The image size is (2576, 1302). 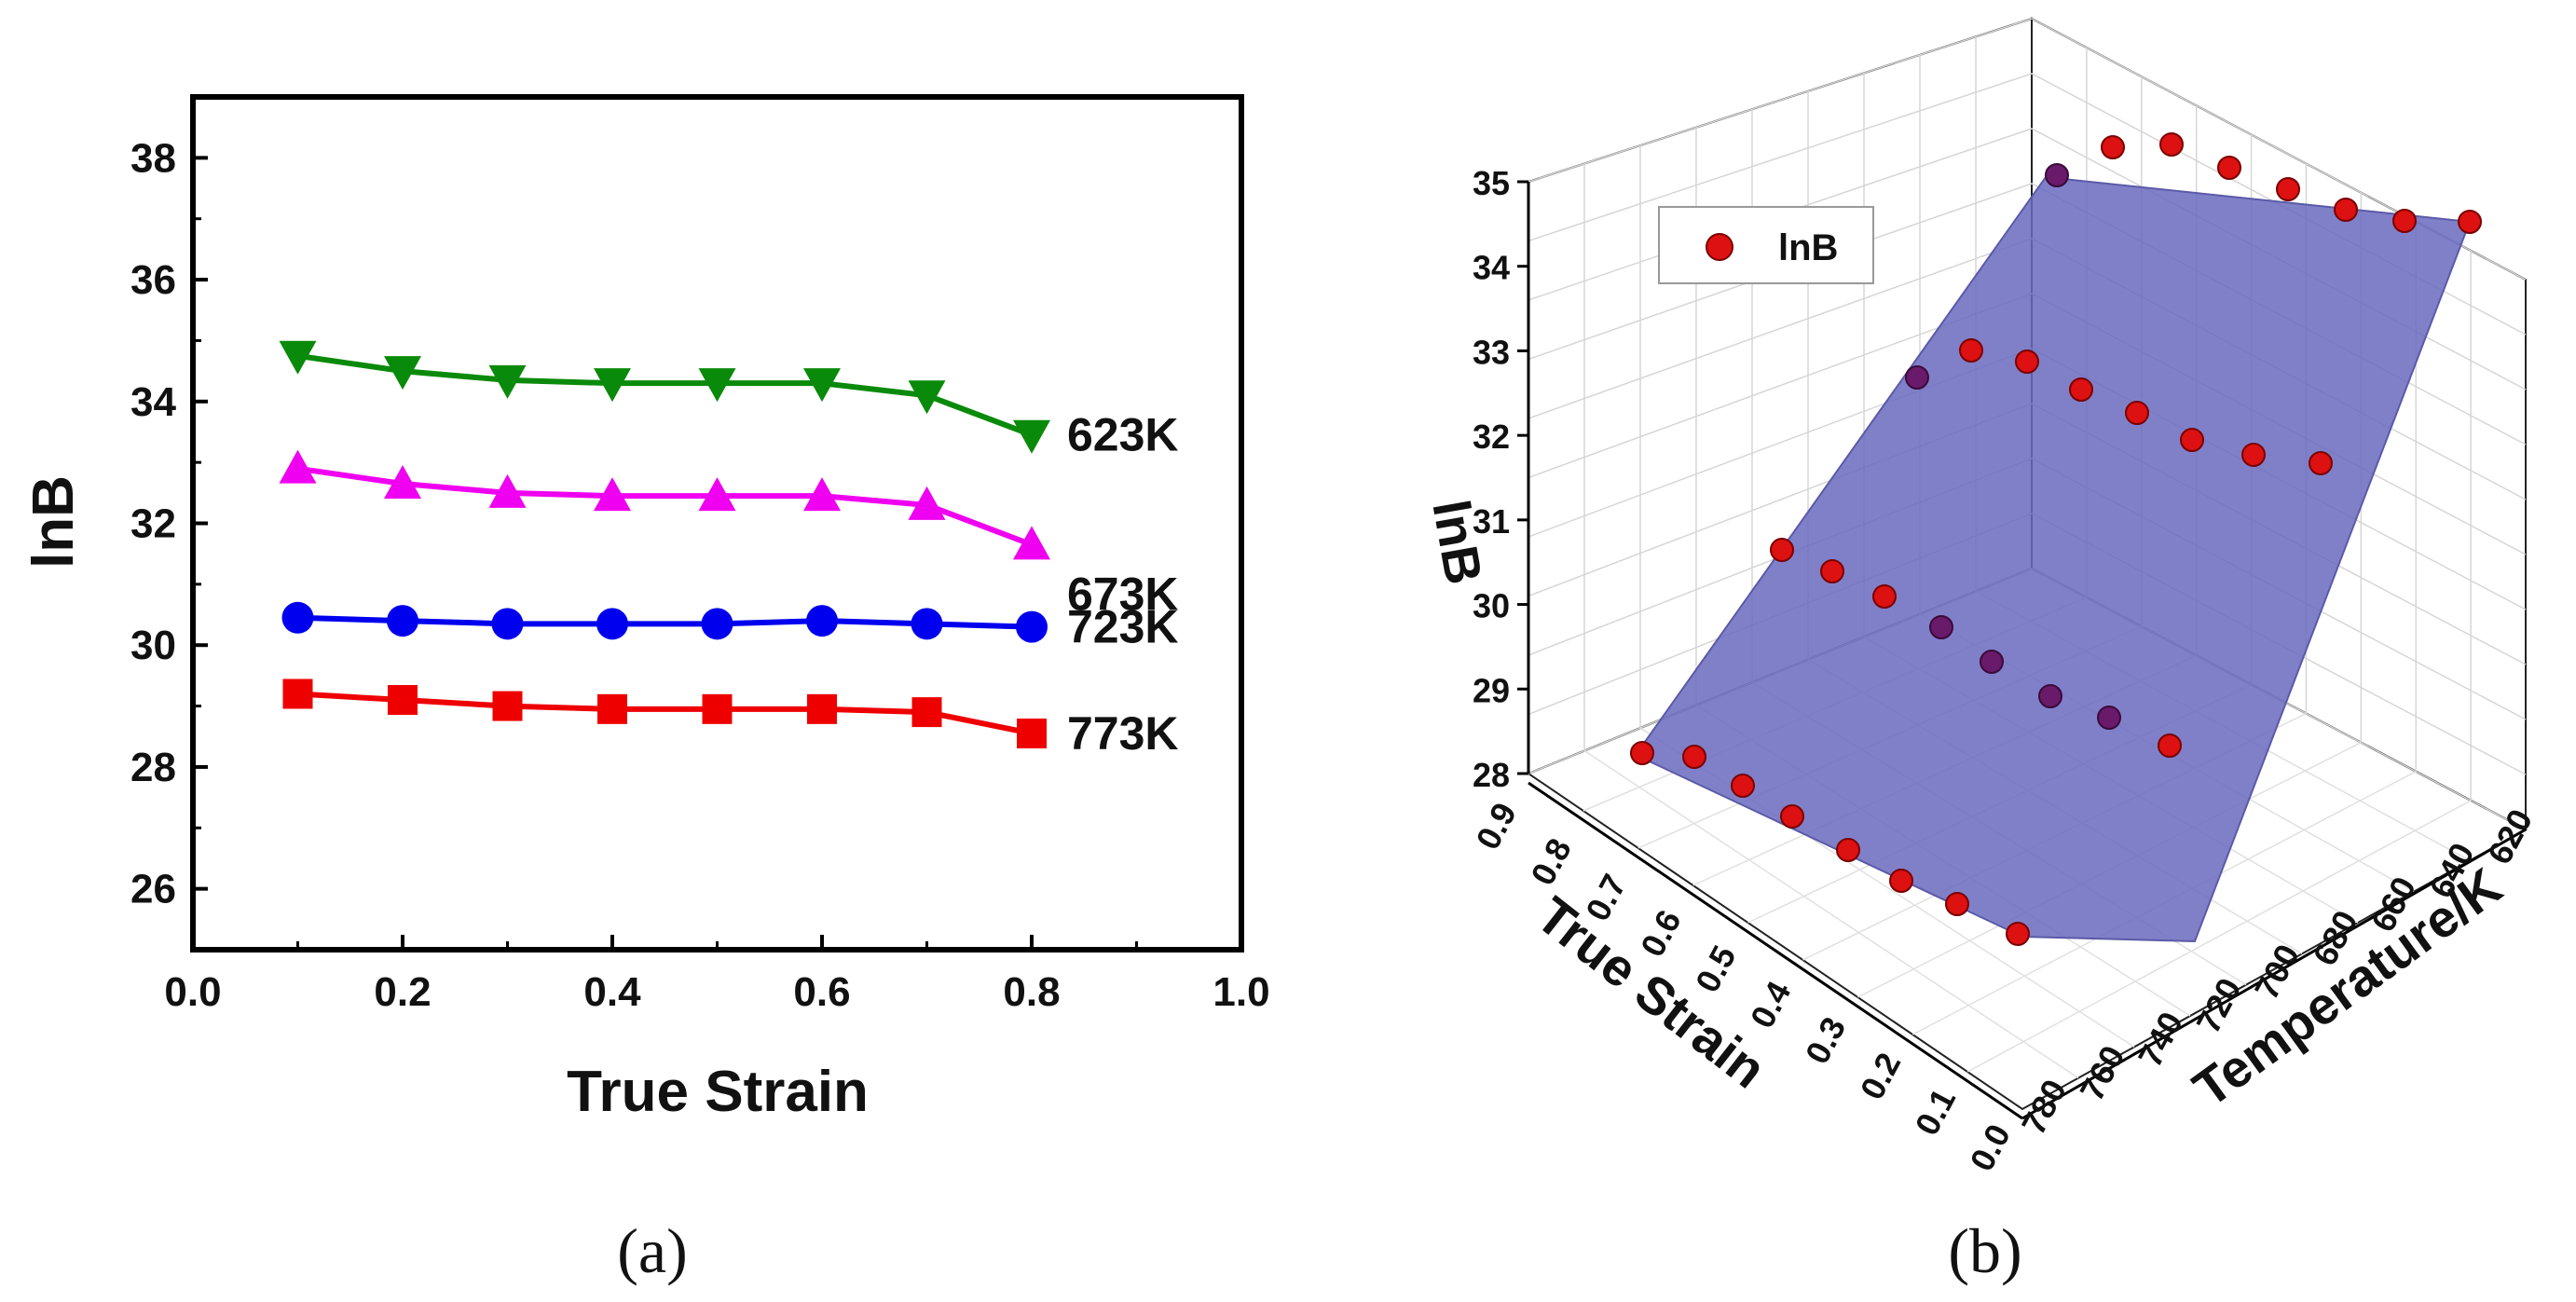 I want to click on x-axis-title: True Strain, so click(x=718, y=1092).